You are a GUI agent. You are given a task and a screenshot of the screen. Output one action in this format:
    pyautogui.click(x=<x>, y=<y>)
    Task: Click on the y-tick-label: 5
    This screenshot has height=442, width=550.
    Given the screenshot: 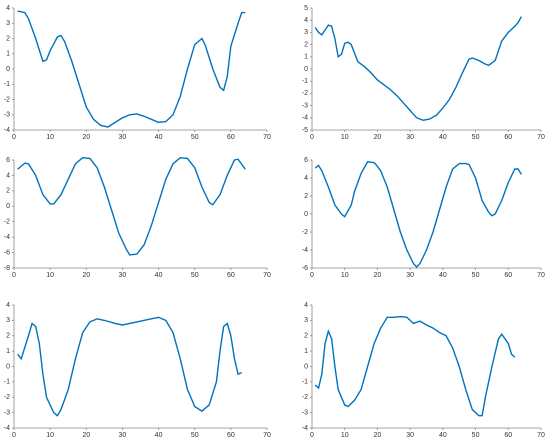 What is the action you would take?
    pyautogui.click(x=306, y=8)
    